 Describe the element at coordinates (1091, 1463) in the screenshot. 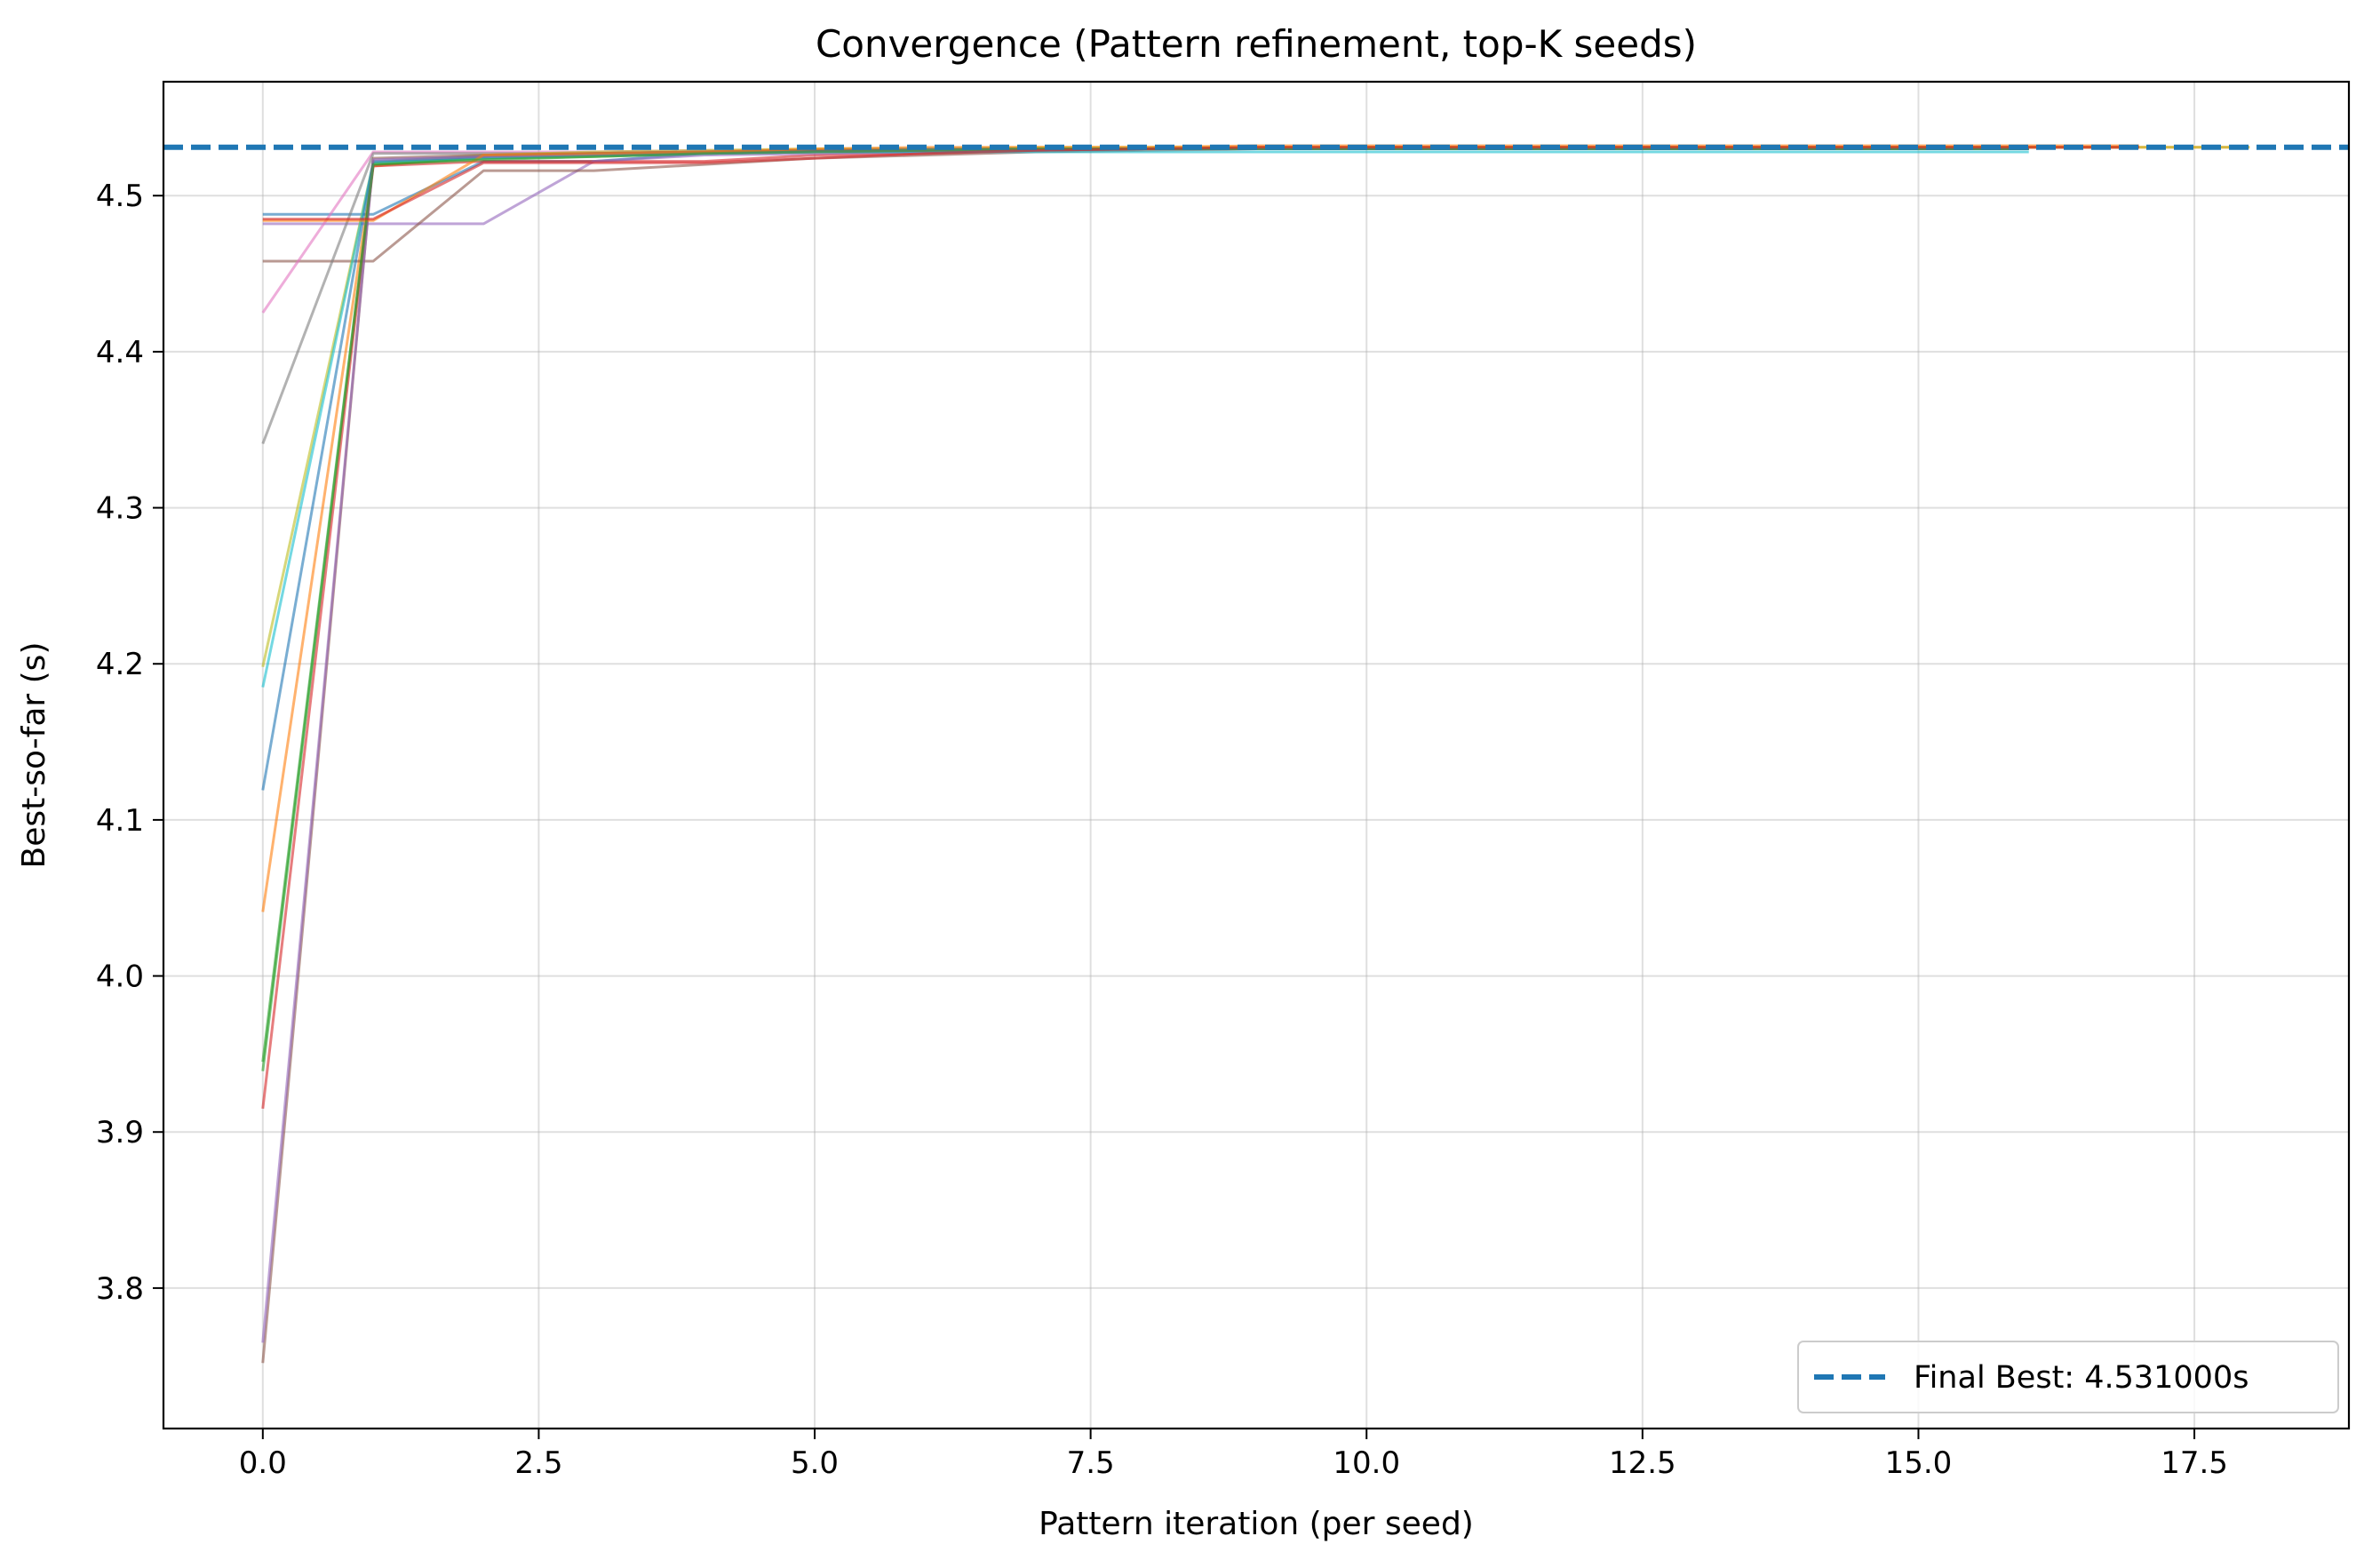

I see `x-tick-label: 7.5` at that location.